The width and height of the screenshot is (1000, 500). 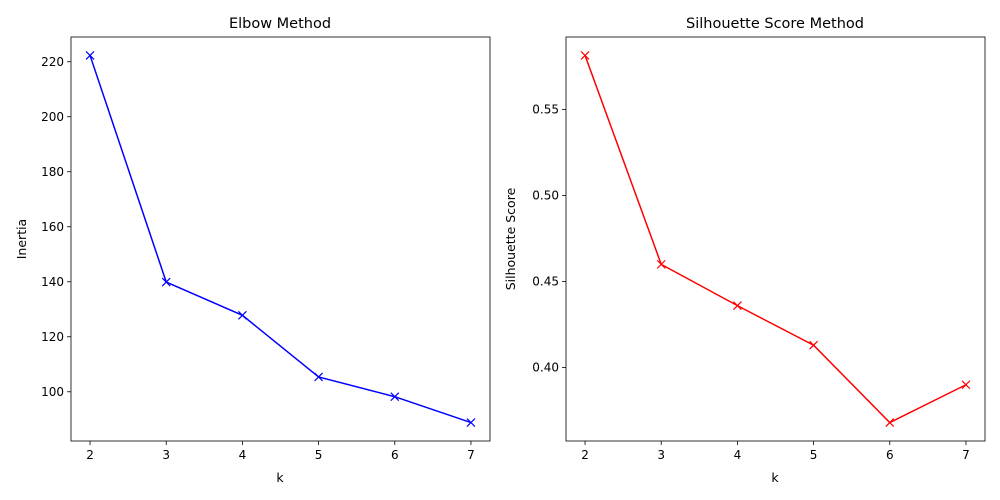 What do you see at coordinates (585, 455) in the screenshot?
I see `silhouette-x-tick-label: 2` at bounding box center [585, 455].